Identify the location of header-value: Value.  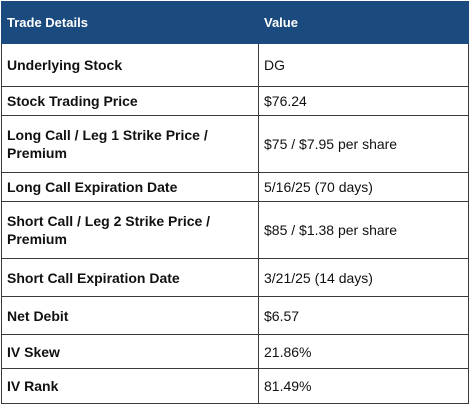
(363, 22).